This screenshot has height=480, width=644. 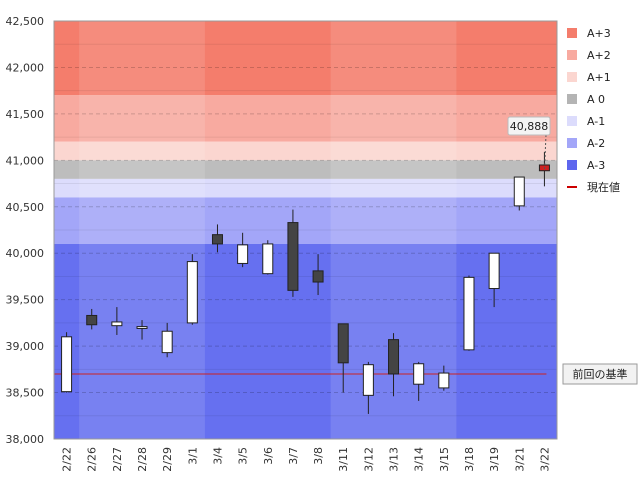 I want to click on x-tick-label: 3/11, so click(x=343, y=459).